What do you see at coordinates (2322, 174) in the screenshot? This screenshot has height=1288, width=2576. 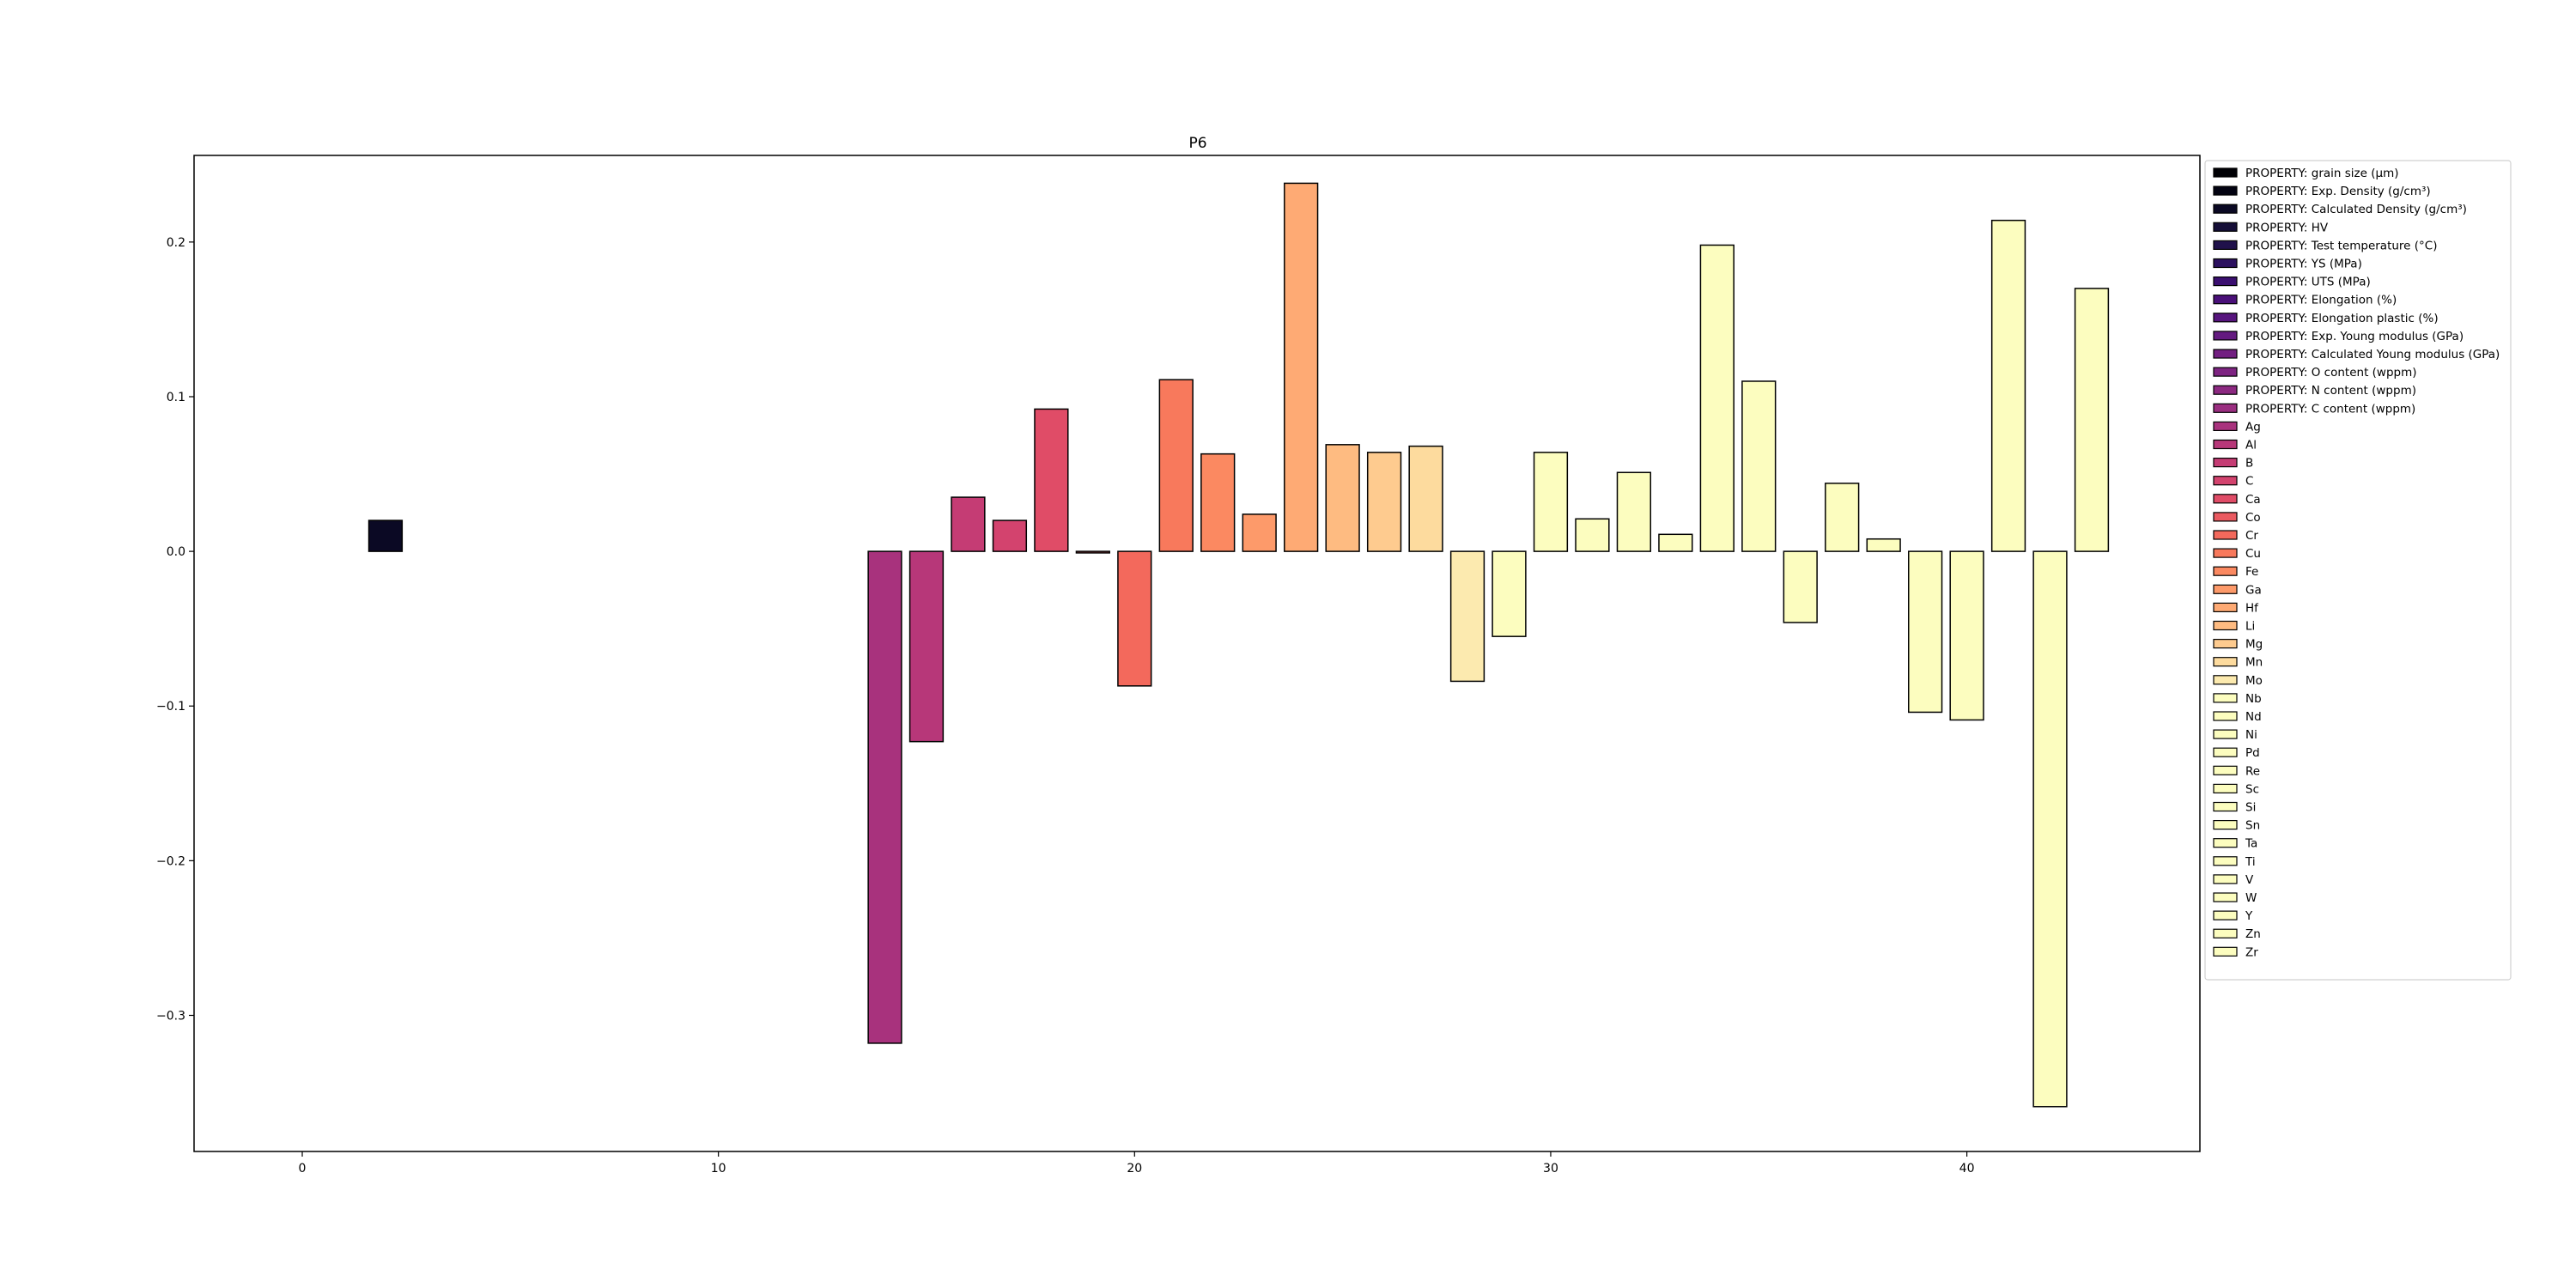 I see `legend-label: PROPERTY: grain size (μm)` at bounding box center [2322, 174].